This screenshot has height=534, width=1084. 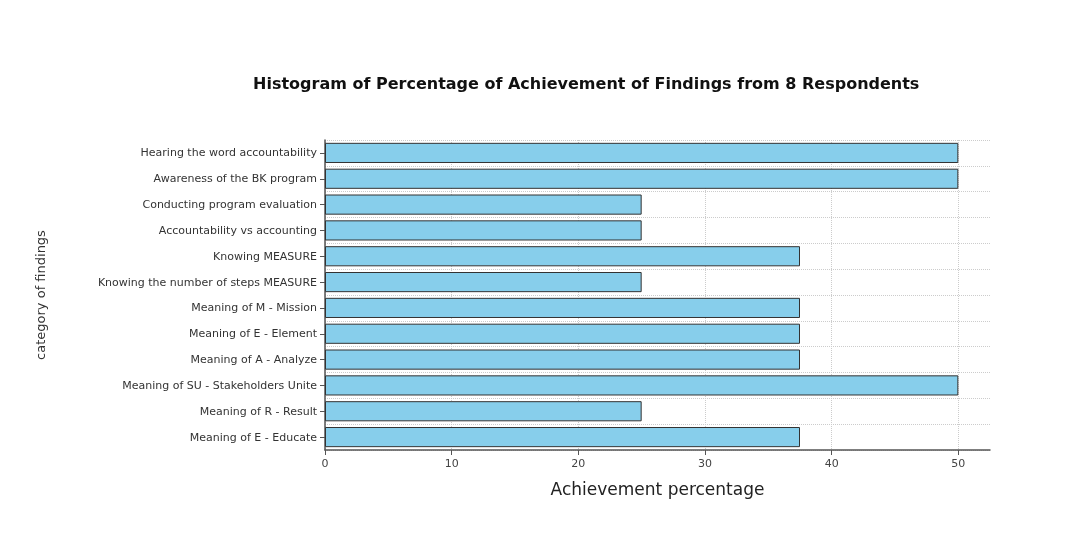 I want to click on y-tick-label: Awareness of the BK program, so click(x=235, y=179).